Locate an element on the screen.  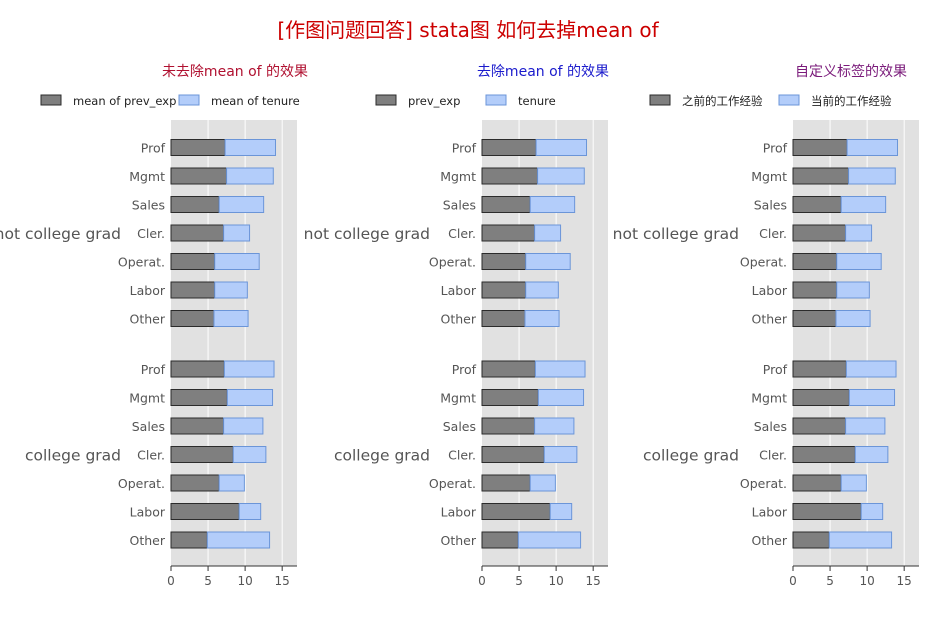
legend-label-2: mean of tenure is located at coordinates (255, 101).